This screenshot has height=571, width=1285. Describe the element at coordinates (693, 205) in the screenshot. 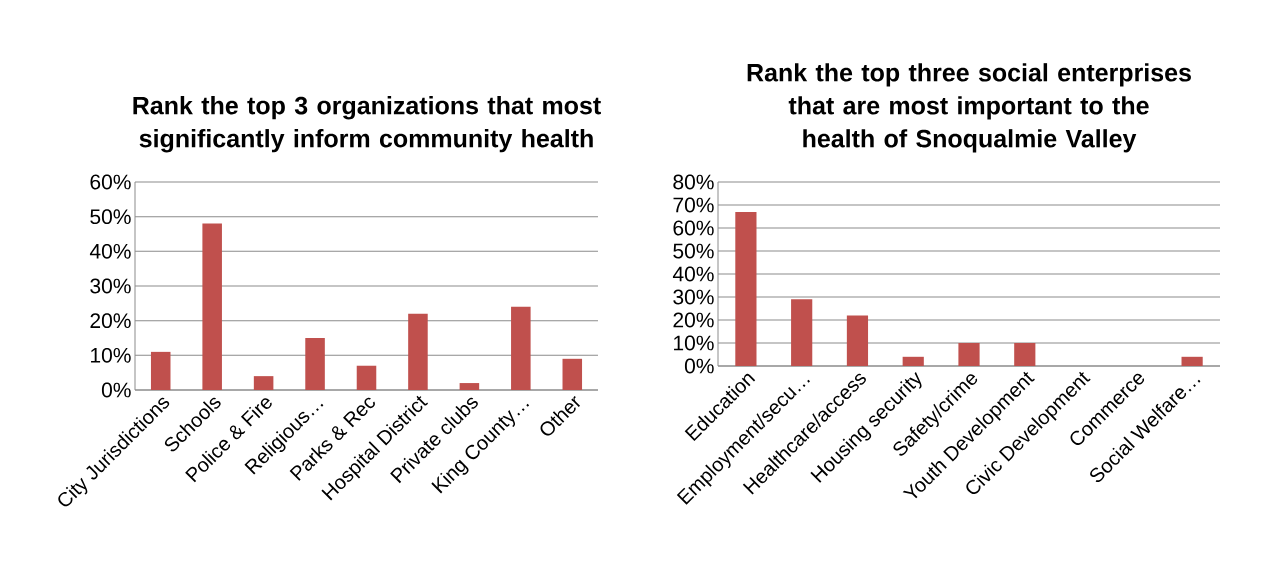

I see `y-tick-label: 70%` at that location.